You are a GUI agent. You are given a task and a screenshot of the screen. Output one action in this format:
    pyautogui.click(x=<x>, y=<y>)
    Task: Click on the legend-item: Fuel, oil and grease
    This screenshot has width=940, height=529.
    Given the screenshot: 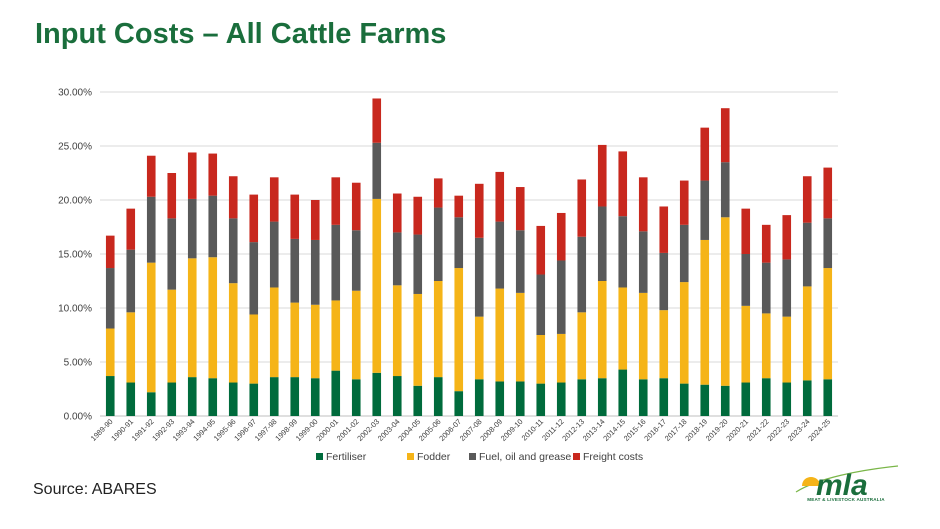 What is the action you would take?
    pyautogui.click(x=520, y=457)
    